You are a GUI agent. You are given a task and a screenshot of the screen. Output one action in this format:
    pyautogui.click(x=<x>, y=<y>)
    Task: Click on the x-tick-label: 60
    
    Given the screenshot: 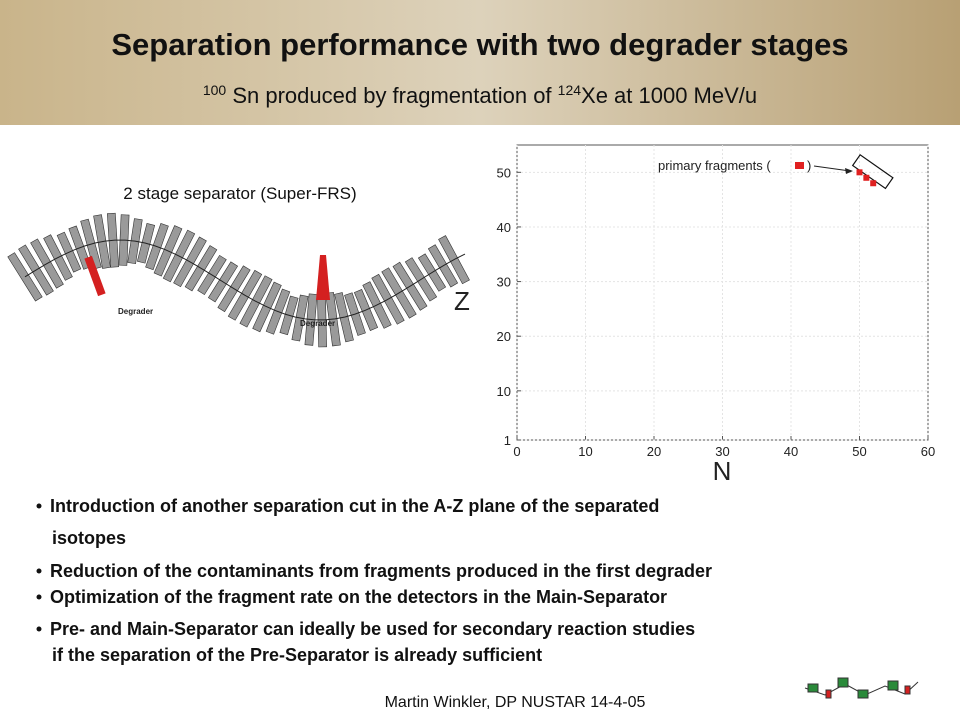 What is the action you would take?
    pyautogui.click(x=928, y=451)
    